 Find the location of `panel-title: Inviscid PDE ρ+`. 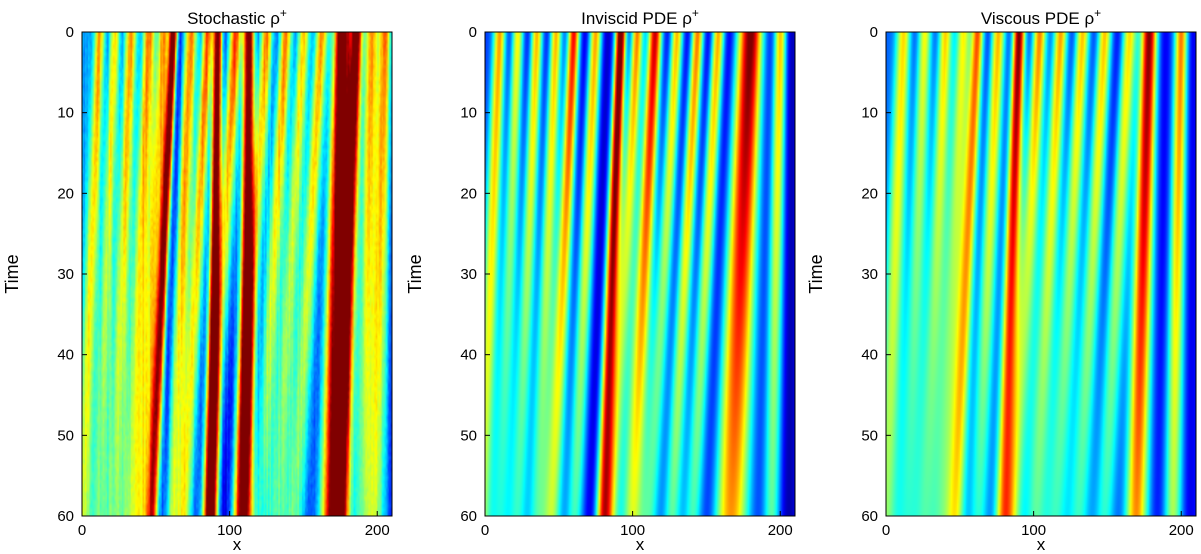

panel-title: Inviscid PDE ρ+ is located at coordinates (640, 17).